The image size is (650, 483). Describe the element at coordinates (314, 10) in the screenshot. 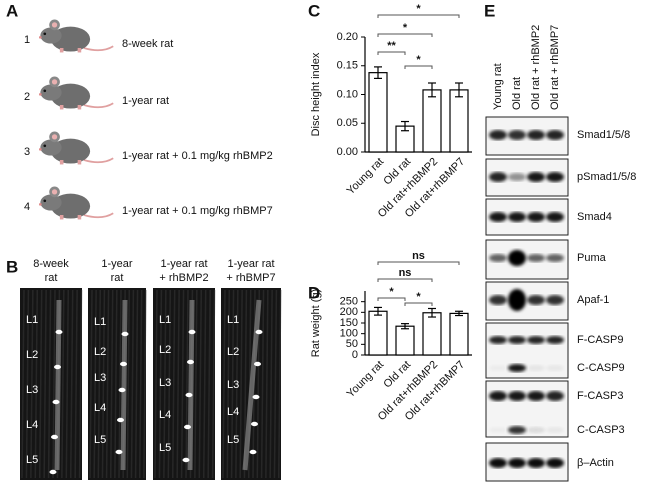

I see `panel-label: C` at that location.